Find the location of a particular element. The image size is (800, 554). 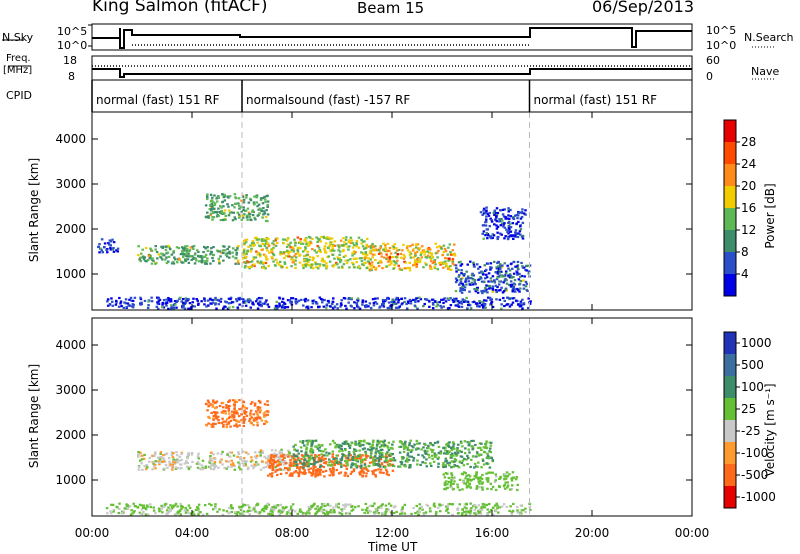

echo-region is located at coordinates (188, 254).